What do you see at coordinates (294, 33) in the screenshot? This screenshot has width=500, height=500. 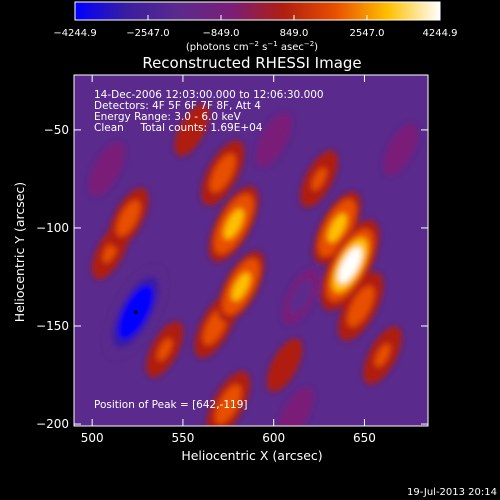 I see `colorbar-tick-label: 849.0` at bounding box center [294, 33].